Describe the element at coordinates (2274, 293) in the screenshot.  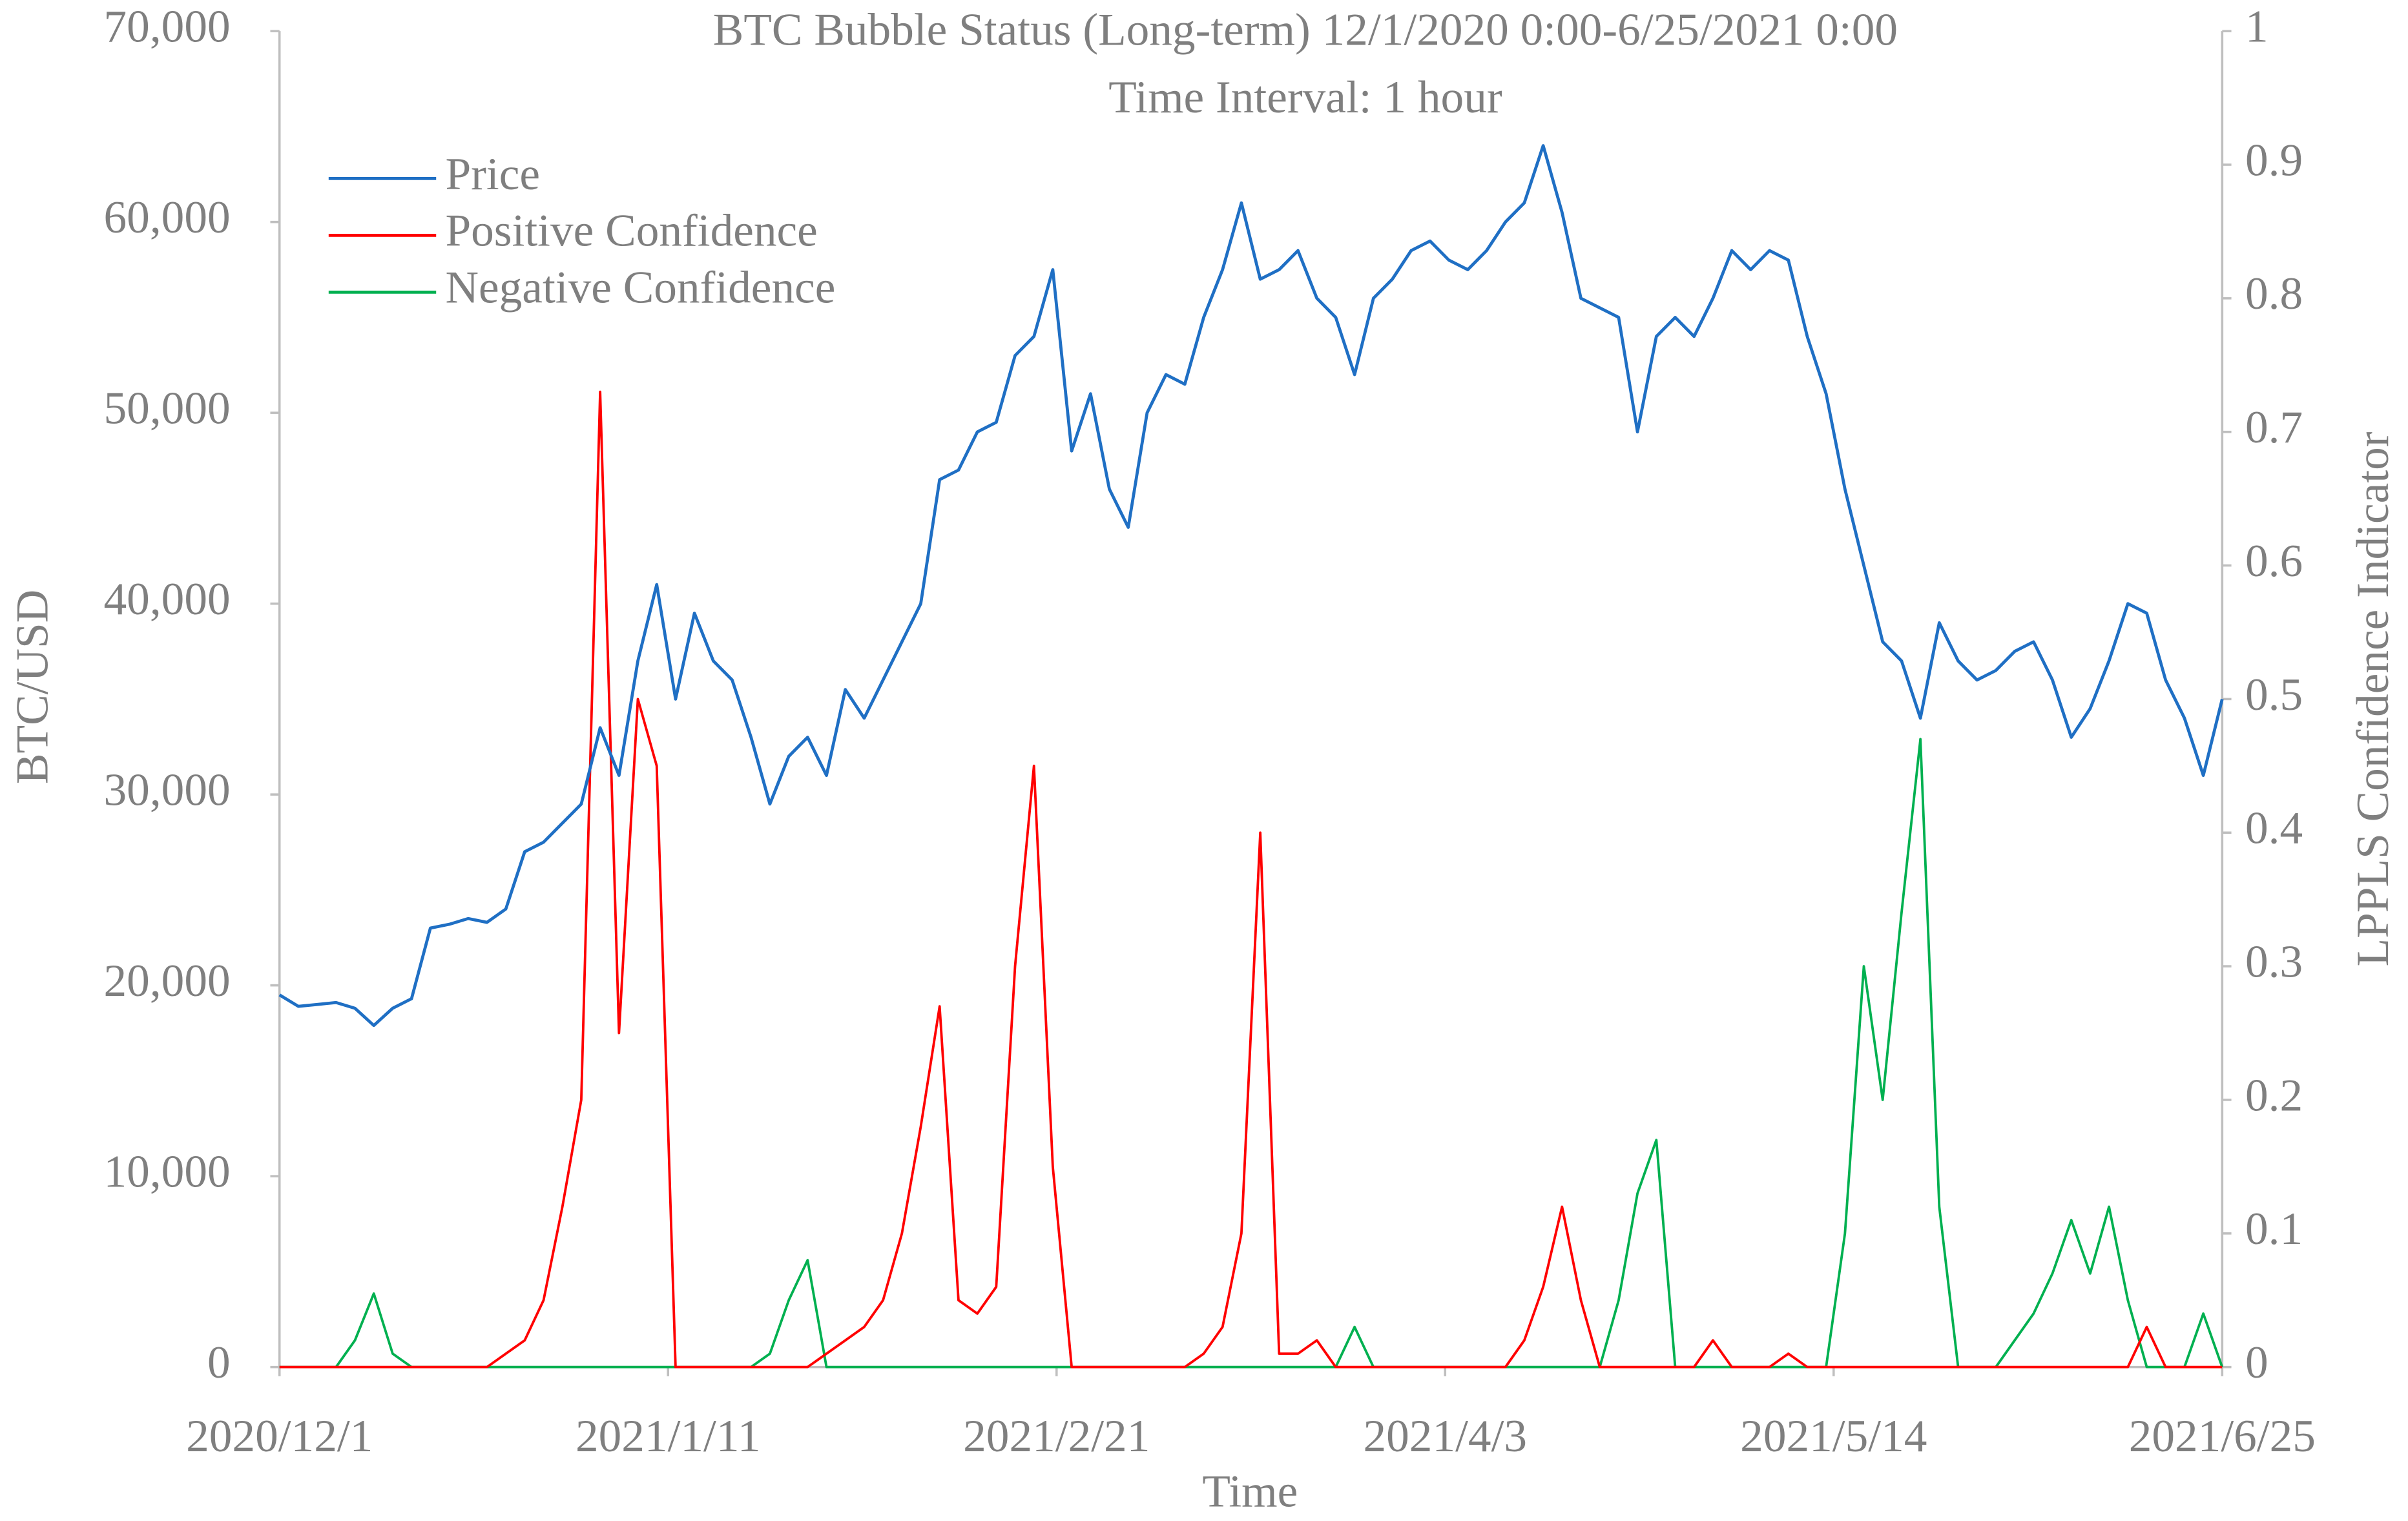
I see `y2-tick-label: 0.8` at that location.